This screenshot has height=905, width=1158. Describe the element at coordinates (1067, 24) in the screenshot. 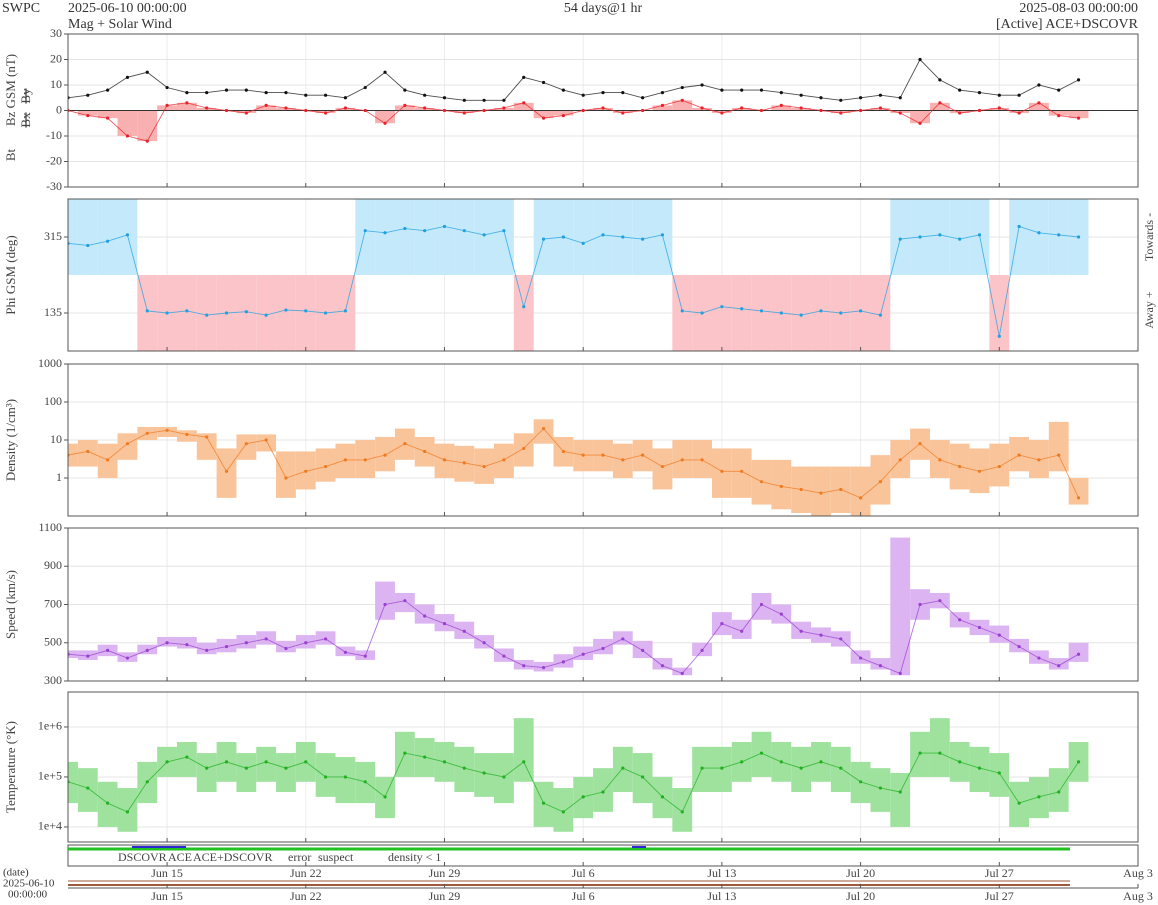

I see `status: [Active] ACE+DSCOVR` at that location.